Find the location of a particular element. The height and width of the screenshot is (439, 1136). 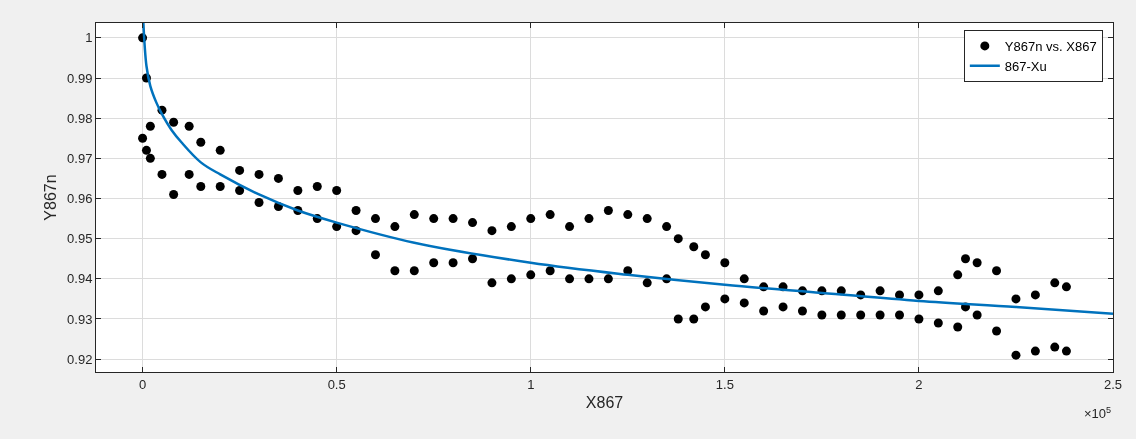

x-tick-label: 0 is located at coordinates (142, 384).